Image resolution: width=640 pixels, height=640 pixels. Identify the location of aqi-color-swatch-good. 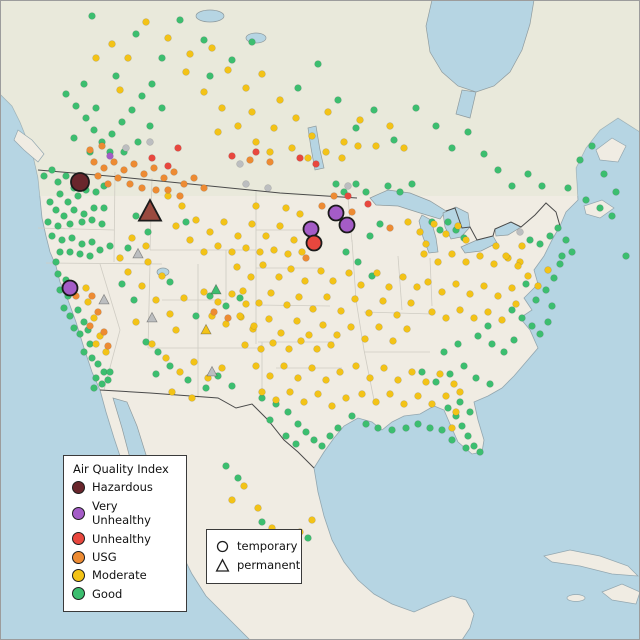
(78, 594).